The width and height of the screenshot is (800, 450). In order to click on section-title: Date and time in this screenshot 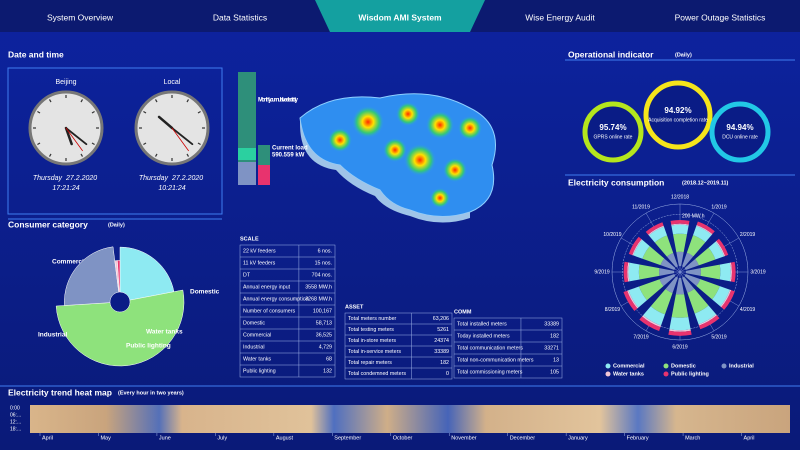, I will do `click(36, 54)`.